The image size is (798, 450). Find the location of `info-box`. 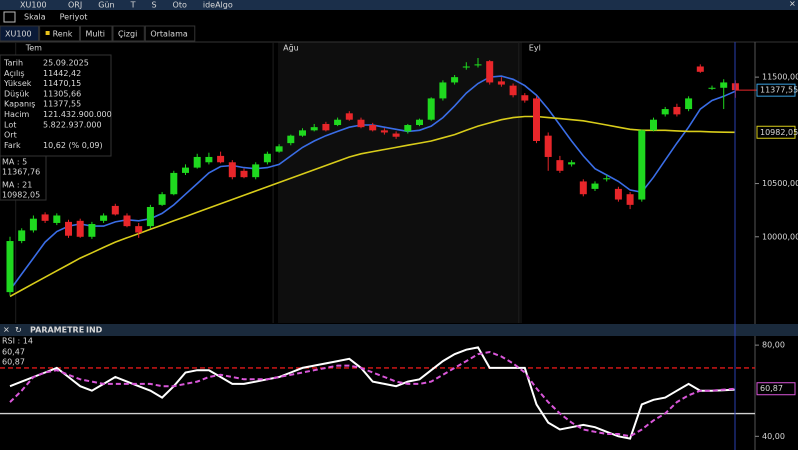

info-box is located at coordinates (56, 105).